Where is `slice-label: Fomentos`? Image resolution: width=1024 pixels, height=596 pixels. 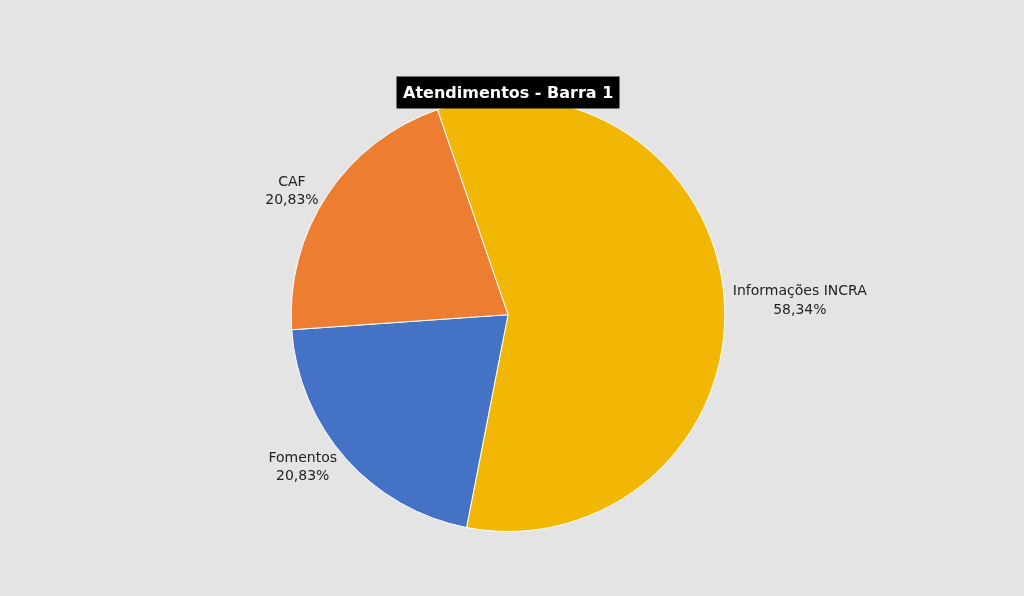 slice-label: Fomentos is located at coordinates (302, 456).